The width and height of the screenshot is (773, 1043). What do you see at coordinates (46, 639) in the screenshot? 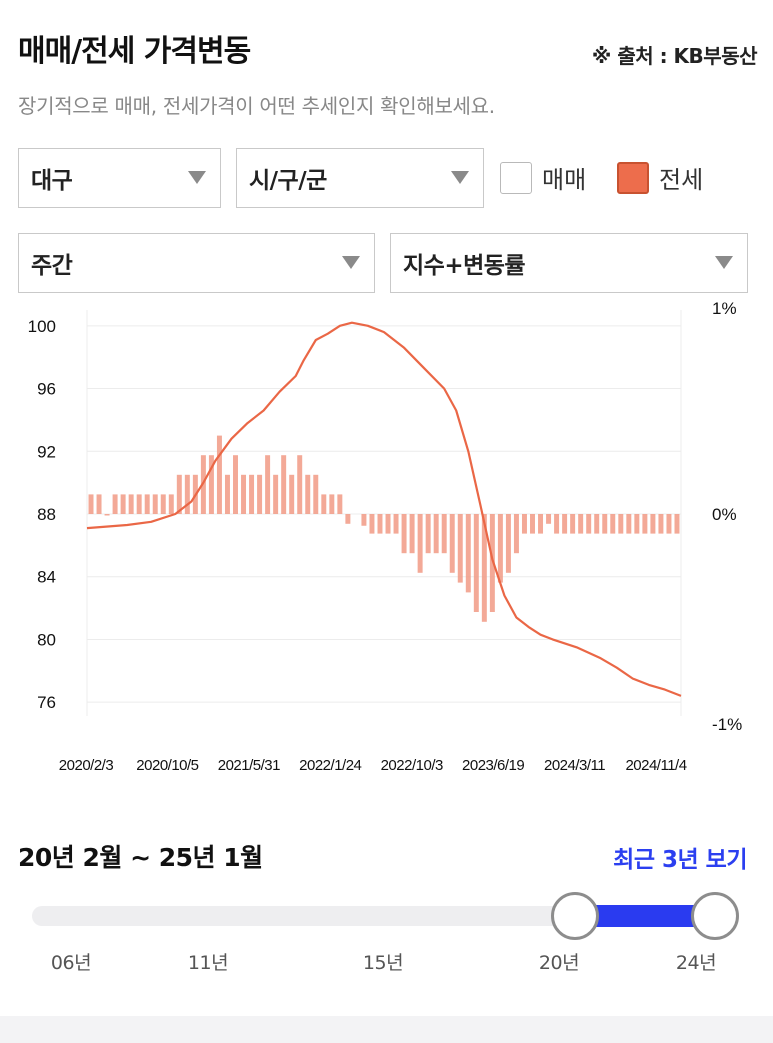
I see `left-tick-label: 80` at bounding box center [46, 639].